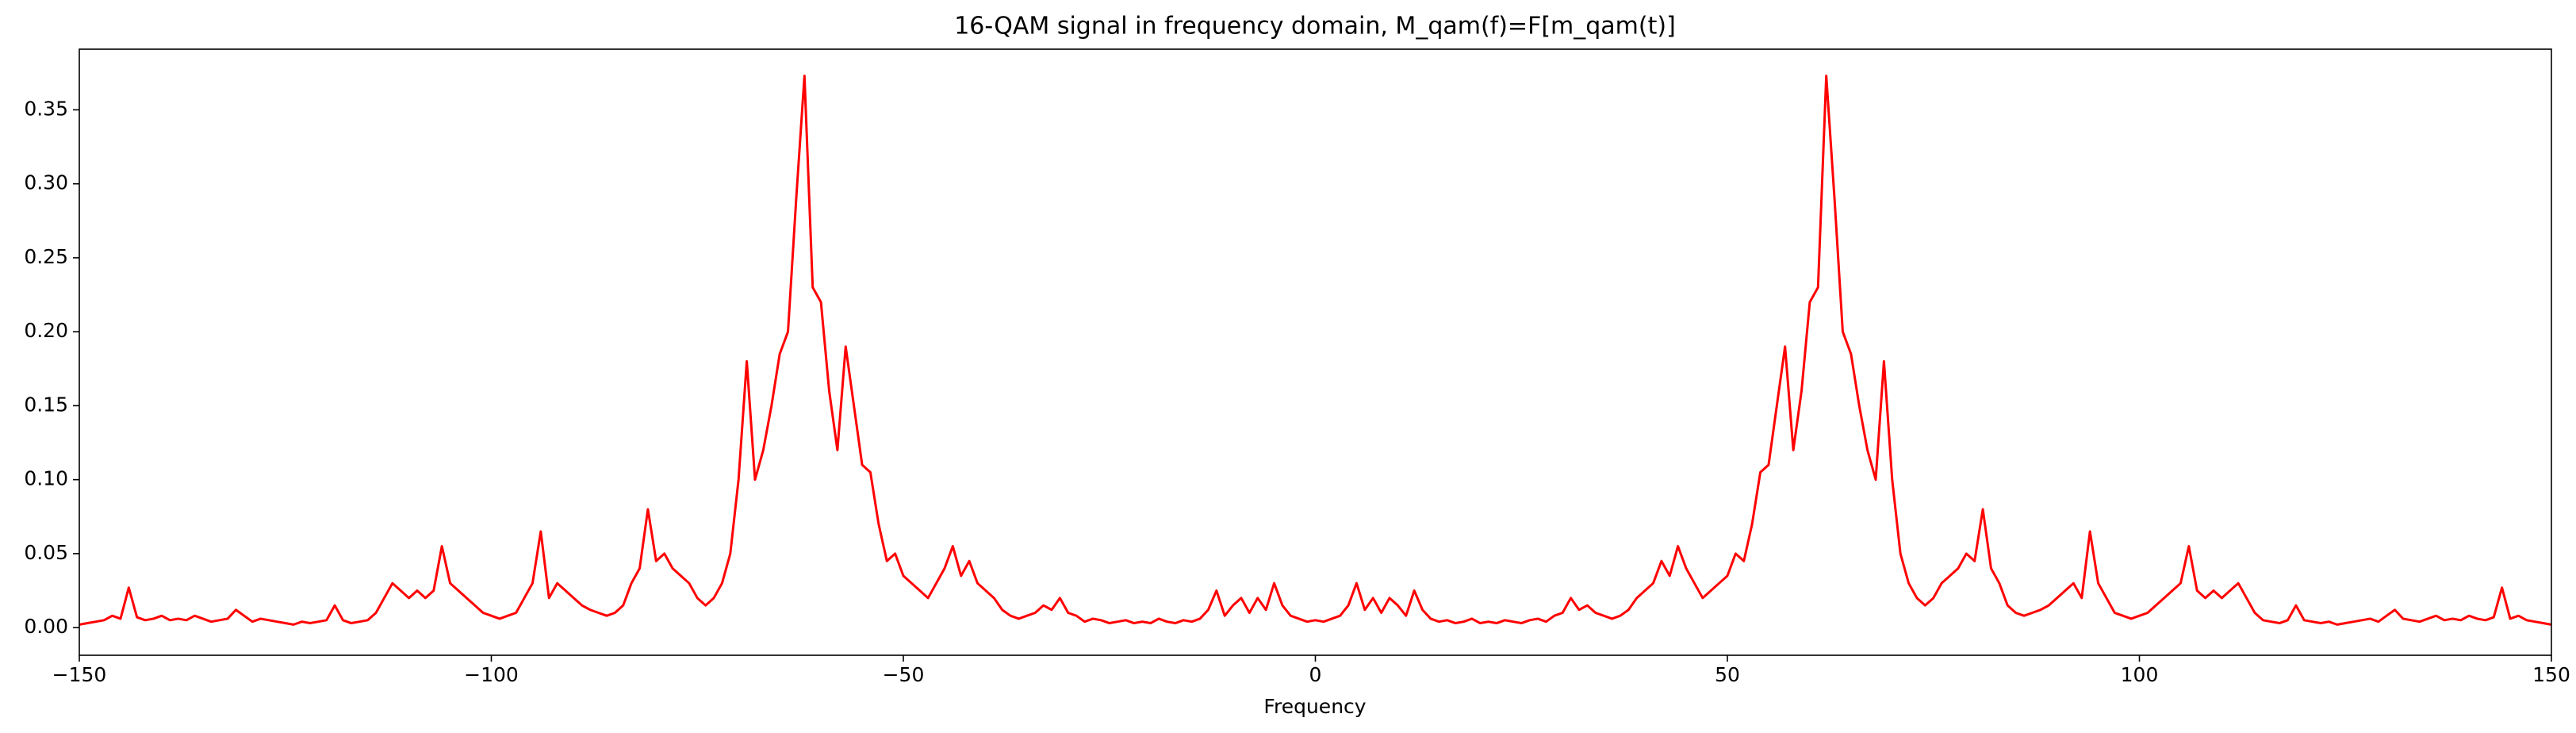 The image size is (2576, 733). I want to click on y-tick-label: 0.10, so click(46, 478).